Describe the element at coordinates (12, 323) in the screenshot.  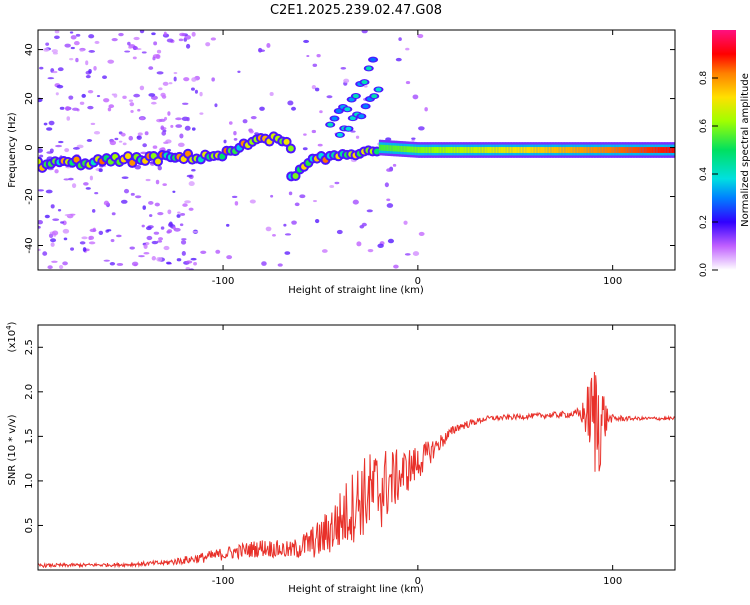
I see `snr-scale-close: )` at that location.